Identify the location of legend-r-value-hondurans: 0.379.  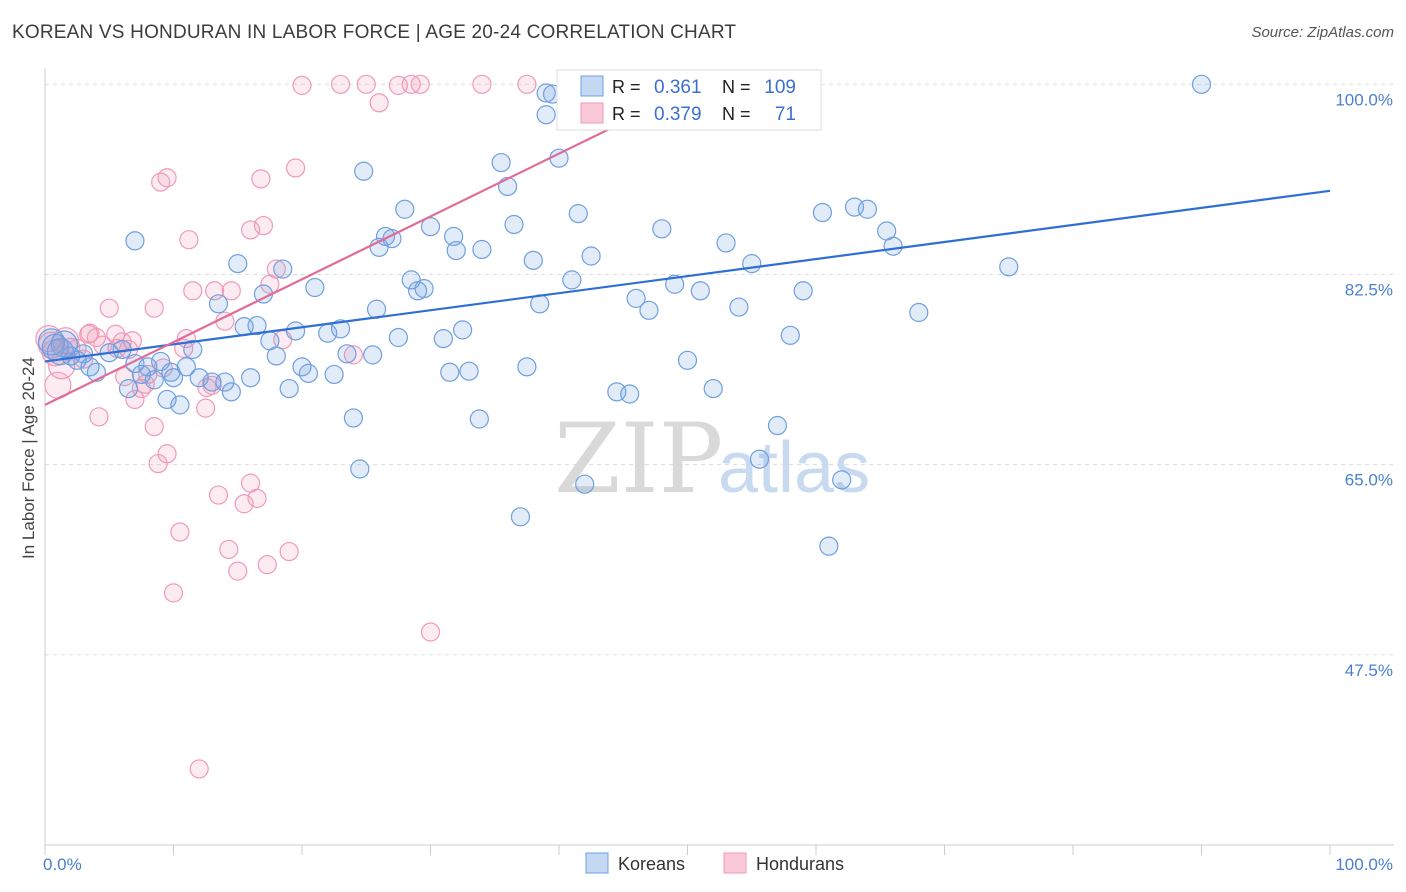
(678, 114).